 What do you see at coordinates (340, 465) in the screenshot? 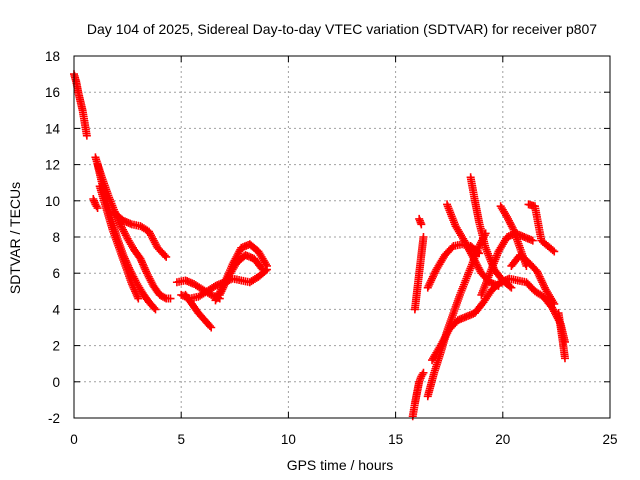
I see `x-axis-label: GPS time / hours` at bounding box center [340, 465].